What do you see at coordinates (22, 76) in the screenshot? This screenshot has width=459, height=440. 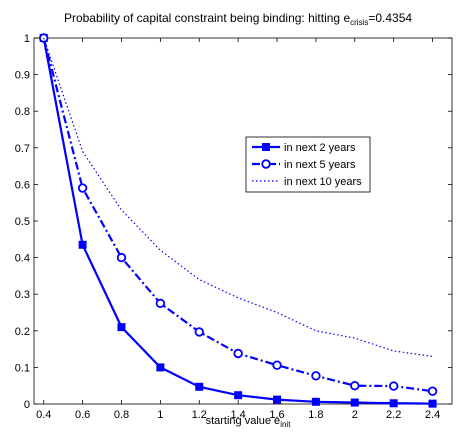 I see `y-tick-label: 0.9` at bounding box center [22, 76].